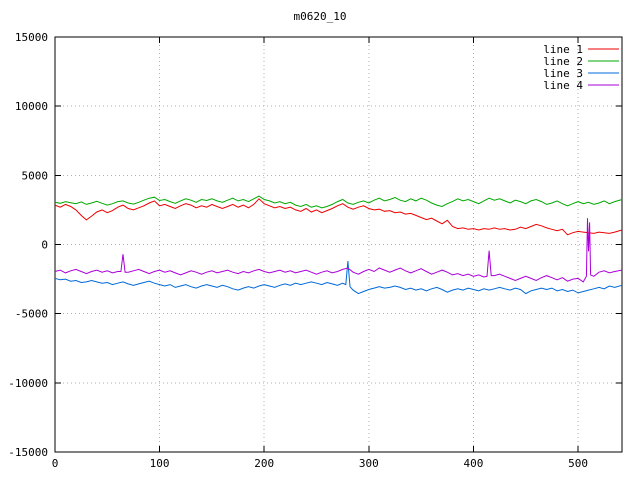 The height and width of the screenshot is (480, 640). What do you see at coordinates (28, 383) in the screenshot?
I see `y-tick-label: -10000` at bounding box center [28, 383].